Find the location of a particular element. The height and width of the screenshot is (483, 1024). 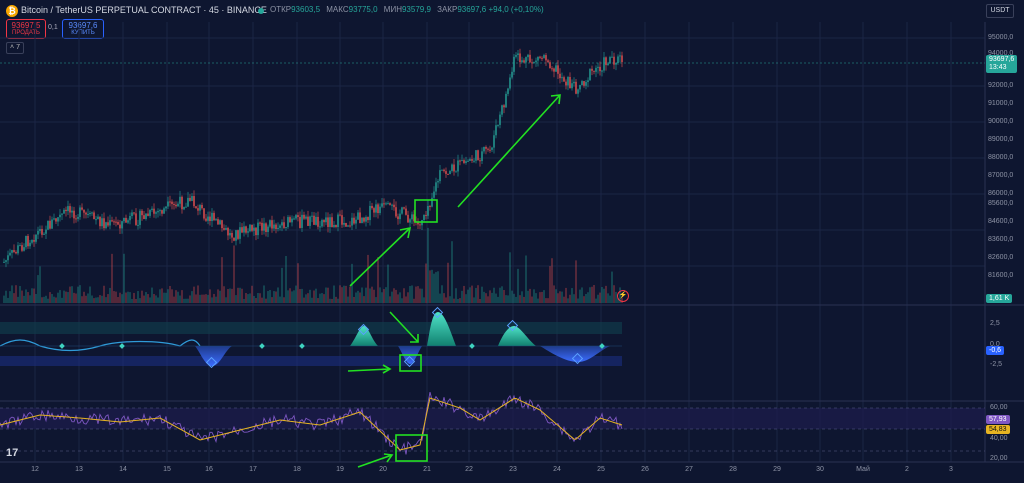

currency-selector: USDT is located at coordinates (1000, 11).